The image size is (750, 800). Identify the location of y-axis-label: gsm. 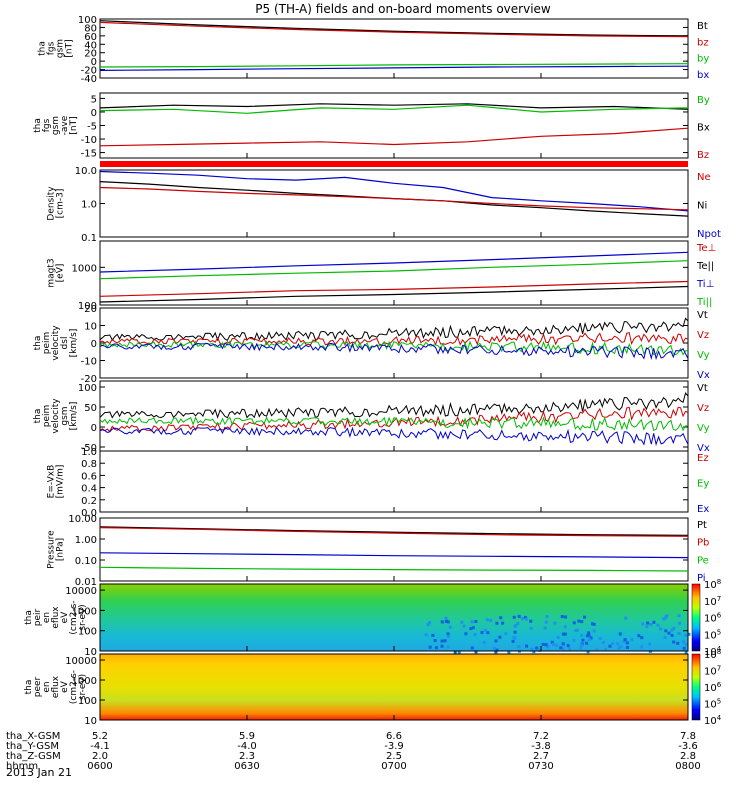
(56, 125).